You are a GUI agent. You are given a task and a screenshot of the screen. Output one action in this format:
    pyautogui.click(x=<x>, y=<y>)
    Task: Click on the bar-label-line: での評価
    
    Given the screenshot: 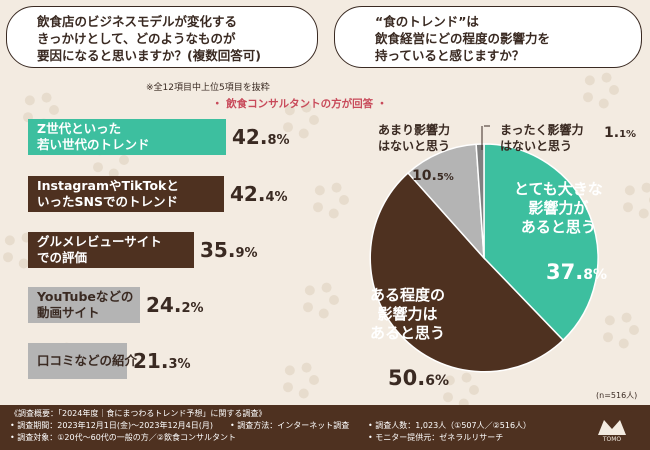 What is the action you would take?
    pyautogui.click(x=62, y=257)
    